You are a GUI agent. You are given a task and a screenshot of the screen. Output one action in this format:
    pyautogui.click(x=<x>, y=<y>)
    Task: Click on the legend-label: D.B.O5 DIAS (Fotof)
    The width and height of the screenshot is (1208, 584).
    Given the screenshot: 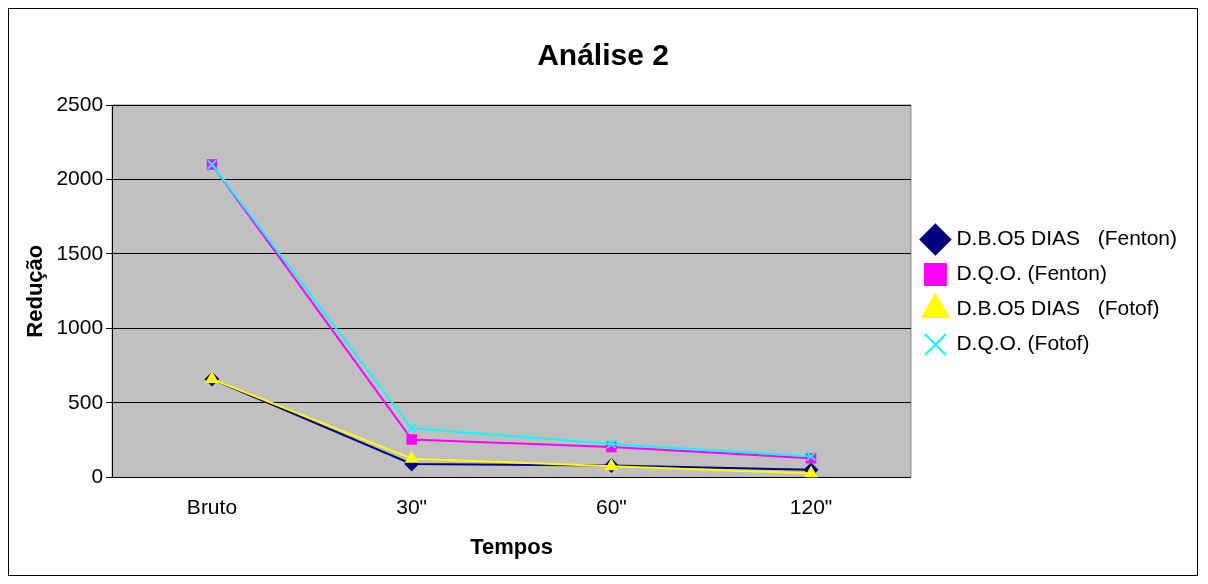 What is the action you would take?
    pyautogui.click(x=1058, y=308)
    